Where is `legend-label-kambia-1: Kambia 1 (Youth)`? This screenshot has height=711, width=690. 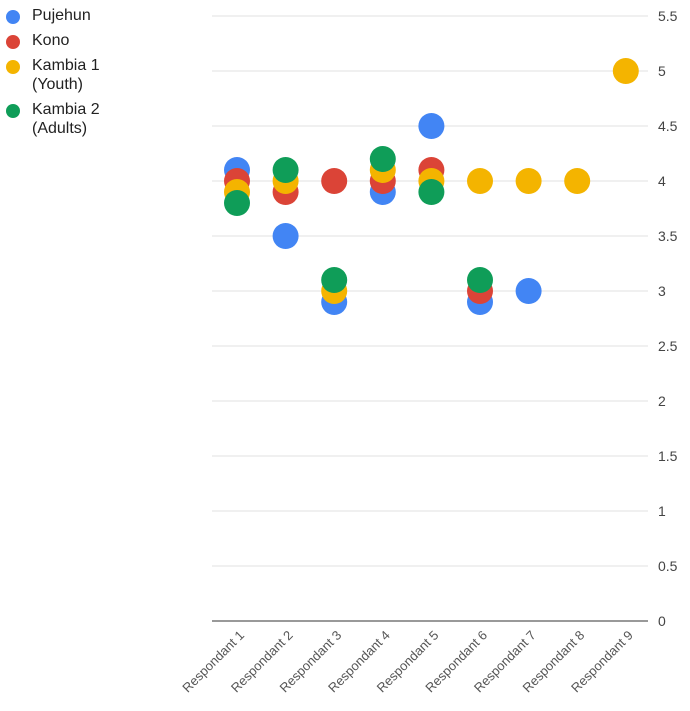
legend-label-kambia-1: Kambia 1 (Youth) is located at coordinates (66, 75).